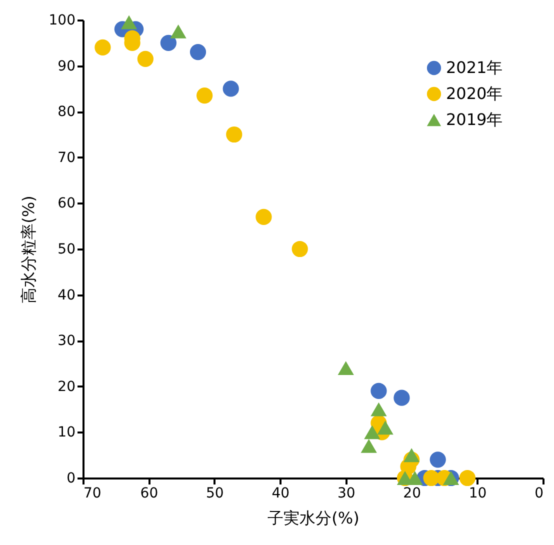 The width and height of the screenshot is (554, 545). I want to click on x-tick-label: 10, so click(477, 494).